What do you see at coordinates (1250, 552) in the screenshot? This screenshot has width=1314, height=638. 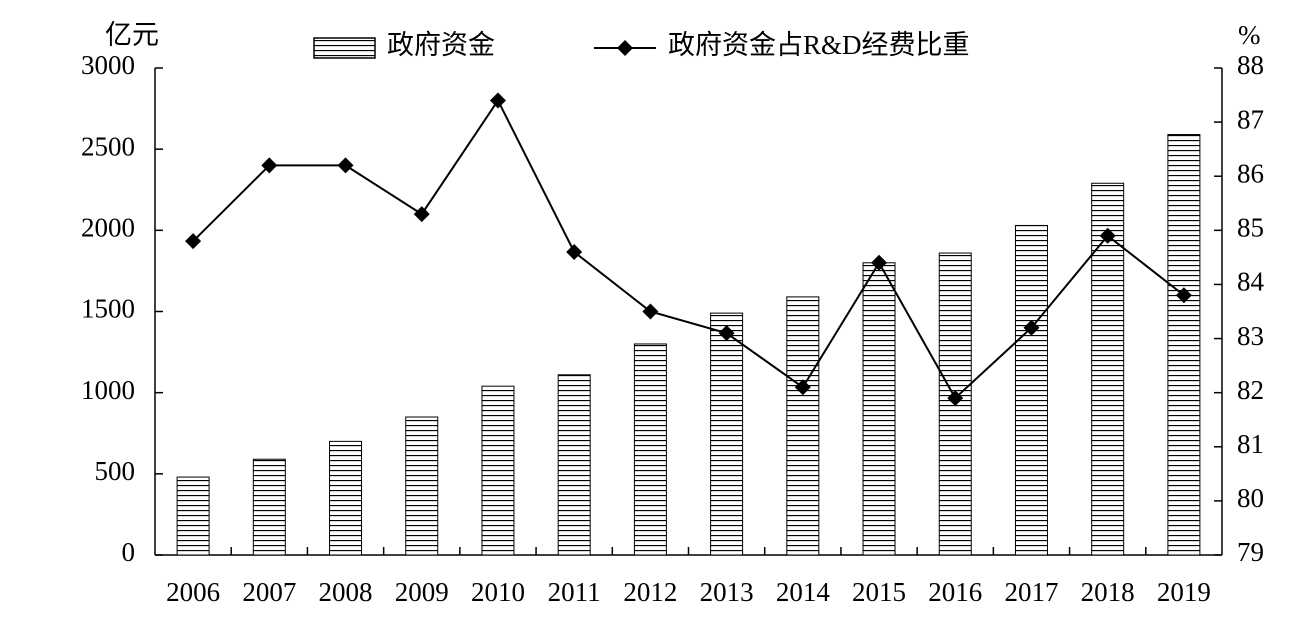 I see `y2-tick-label: 79` at bounding box center [1250, 552].